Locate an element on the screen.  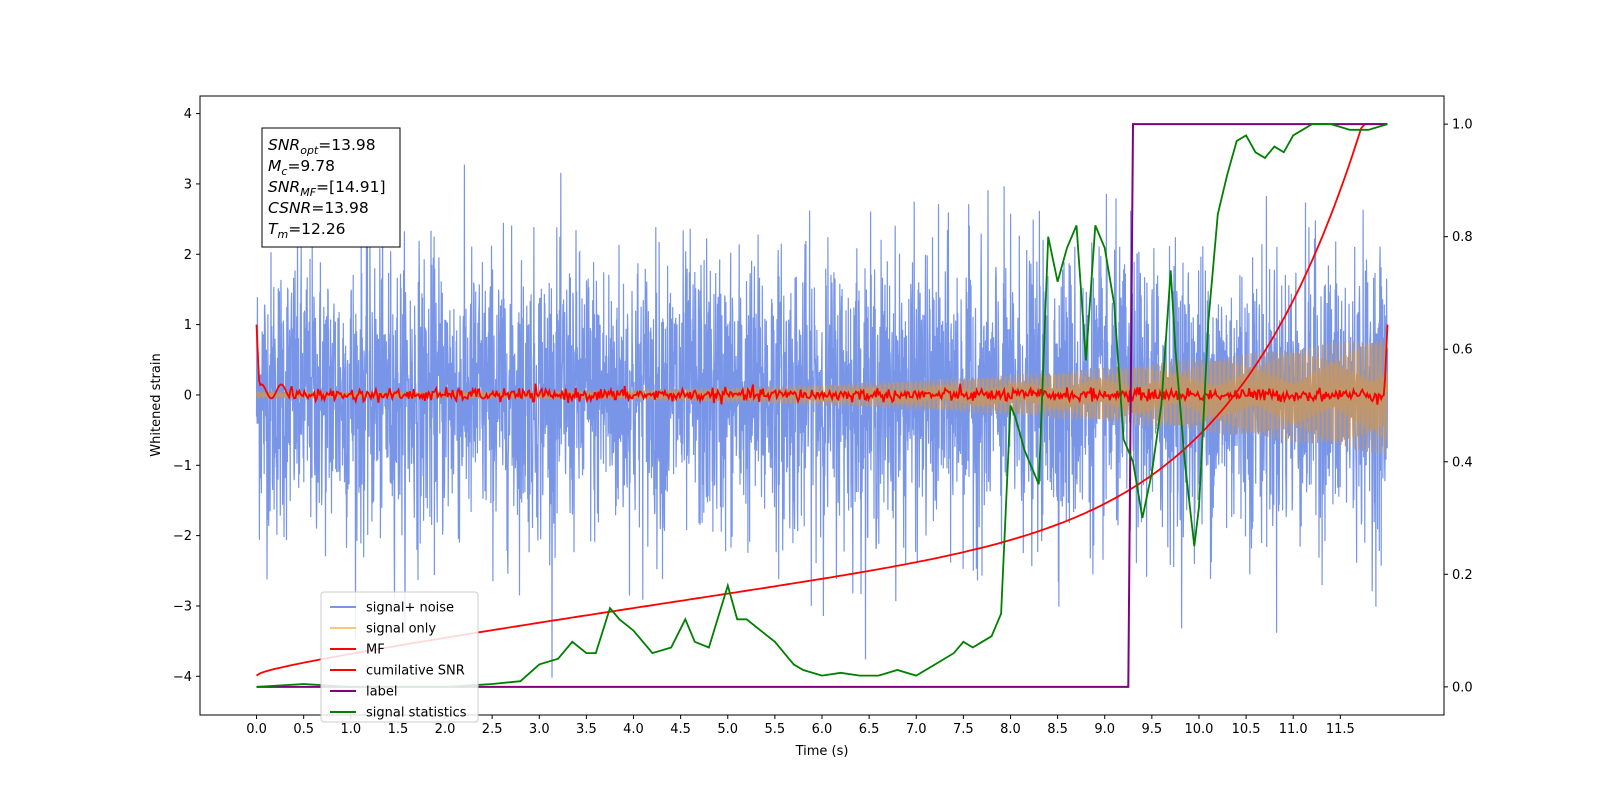
y2-tick-label: 0.0 is located at coordinates (1462, 687).